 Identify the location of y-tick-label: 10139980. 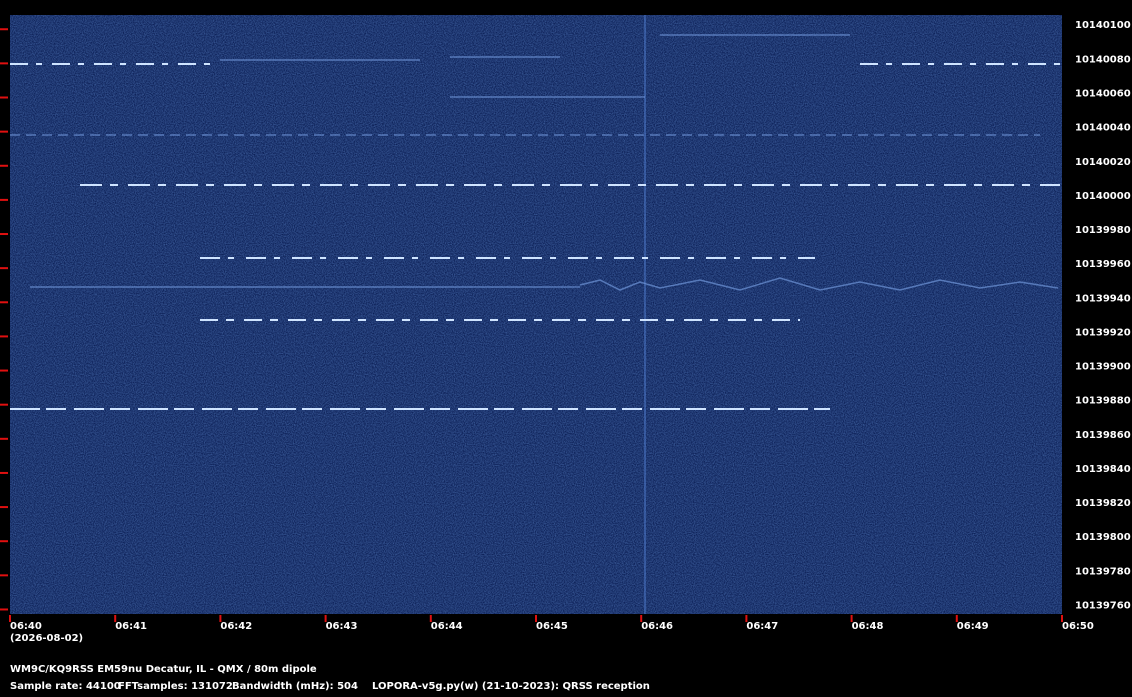
(1103, 230).